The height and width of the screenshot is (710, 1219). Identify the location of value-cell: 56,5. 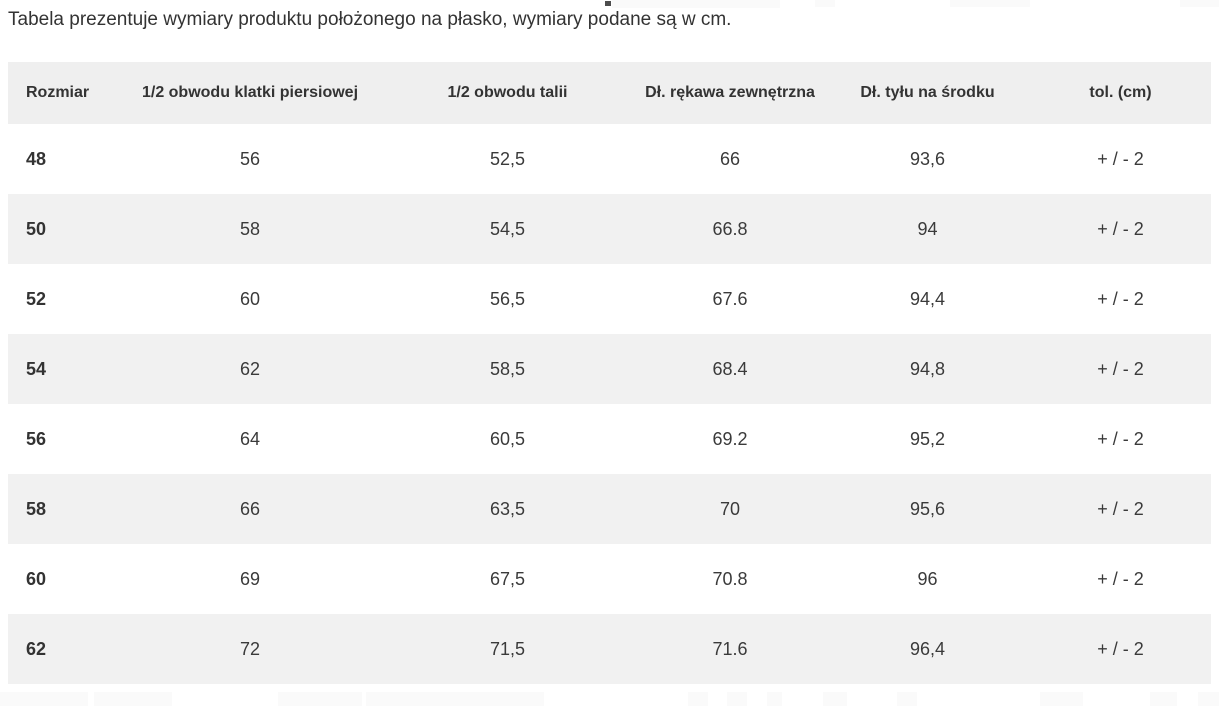
(507, 298).